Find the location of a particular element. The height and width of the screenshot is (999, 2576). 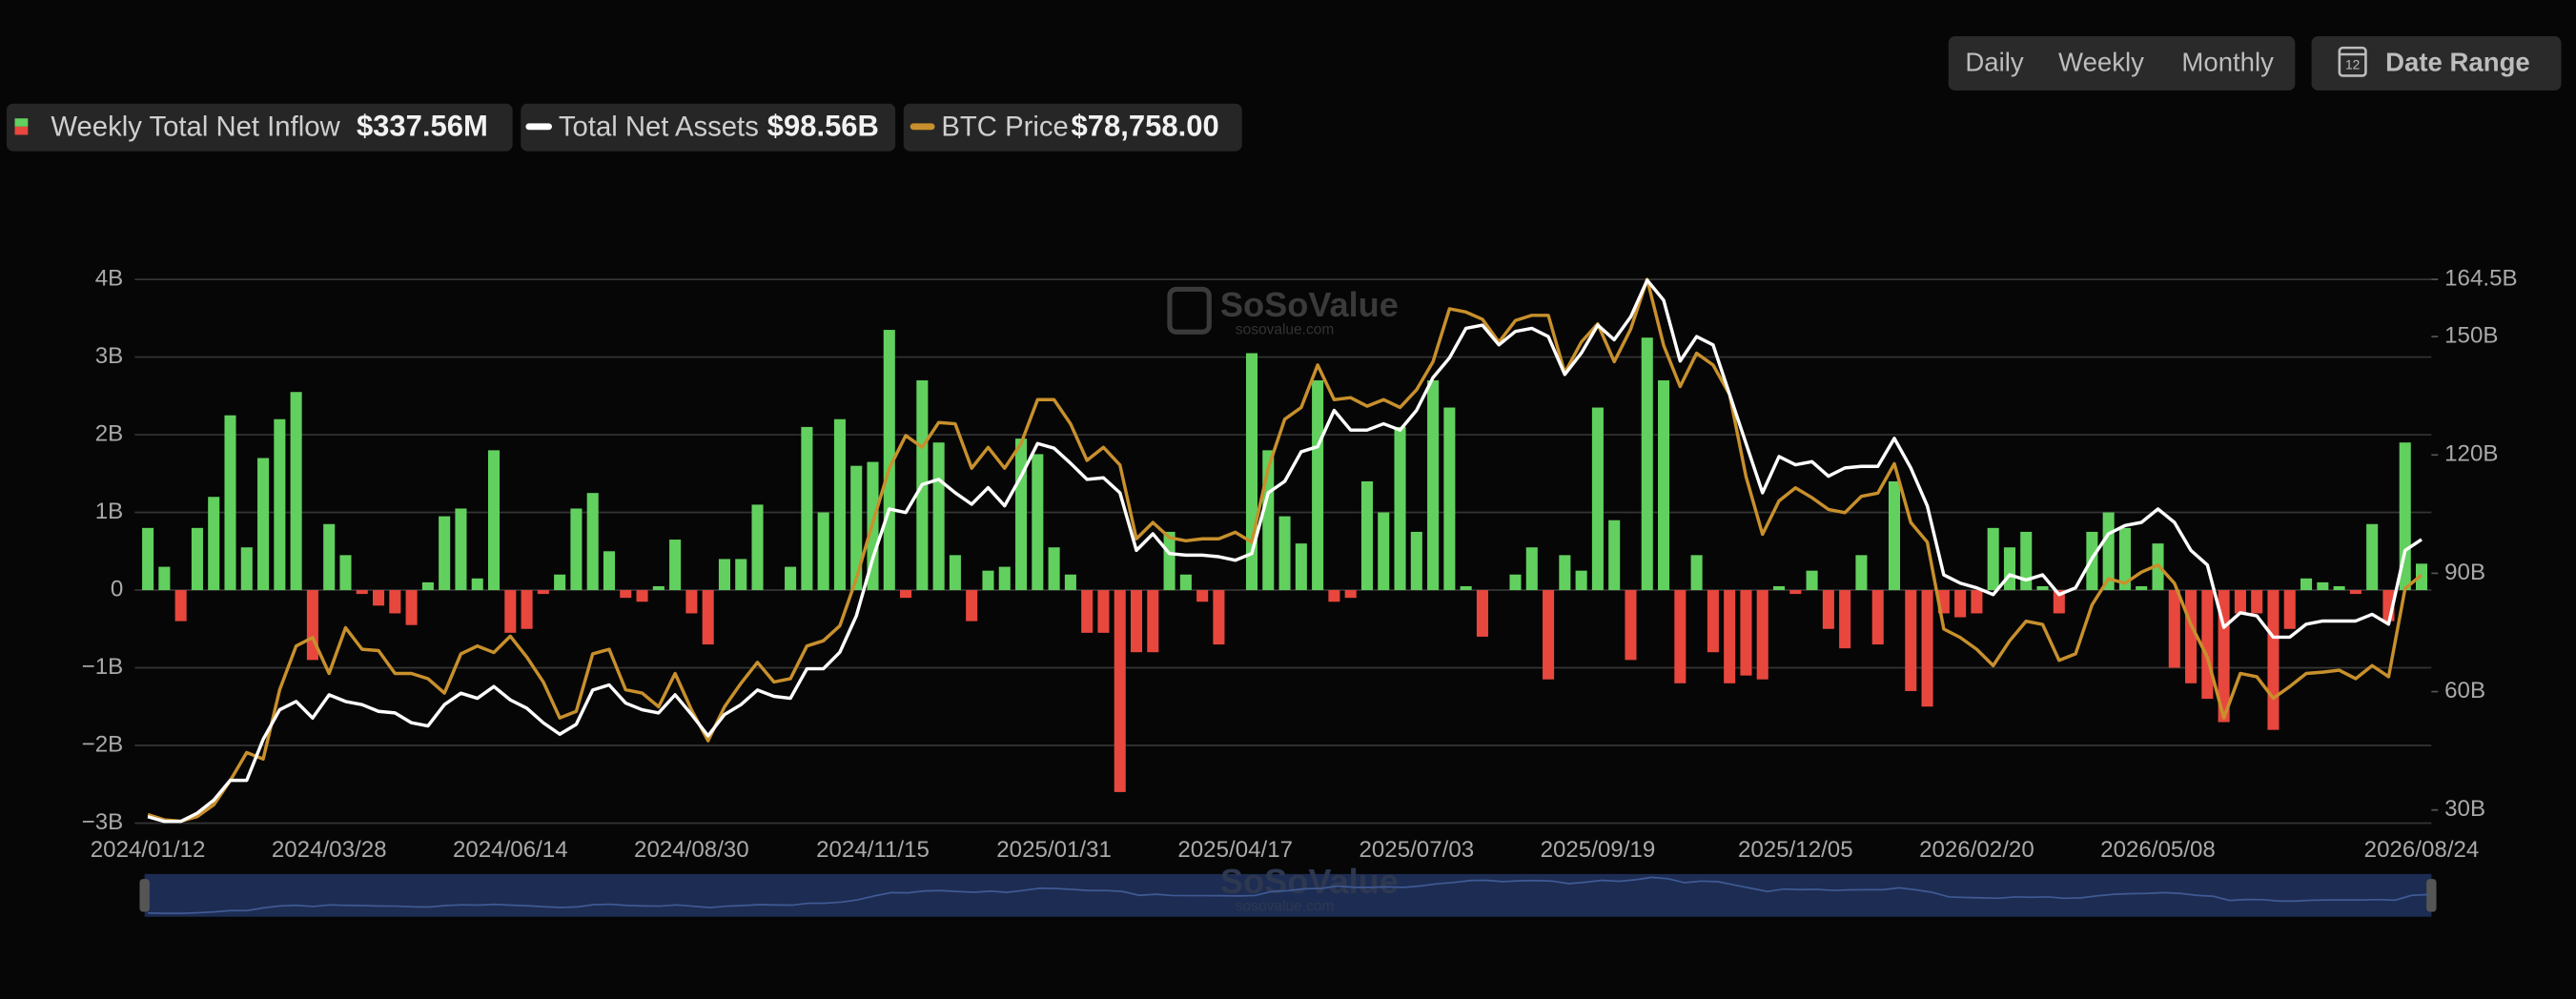

date-range-button is located at coordinates (2436, 63).